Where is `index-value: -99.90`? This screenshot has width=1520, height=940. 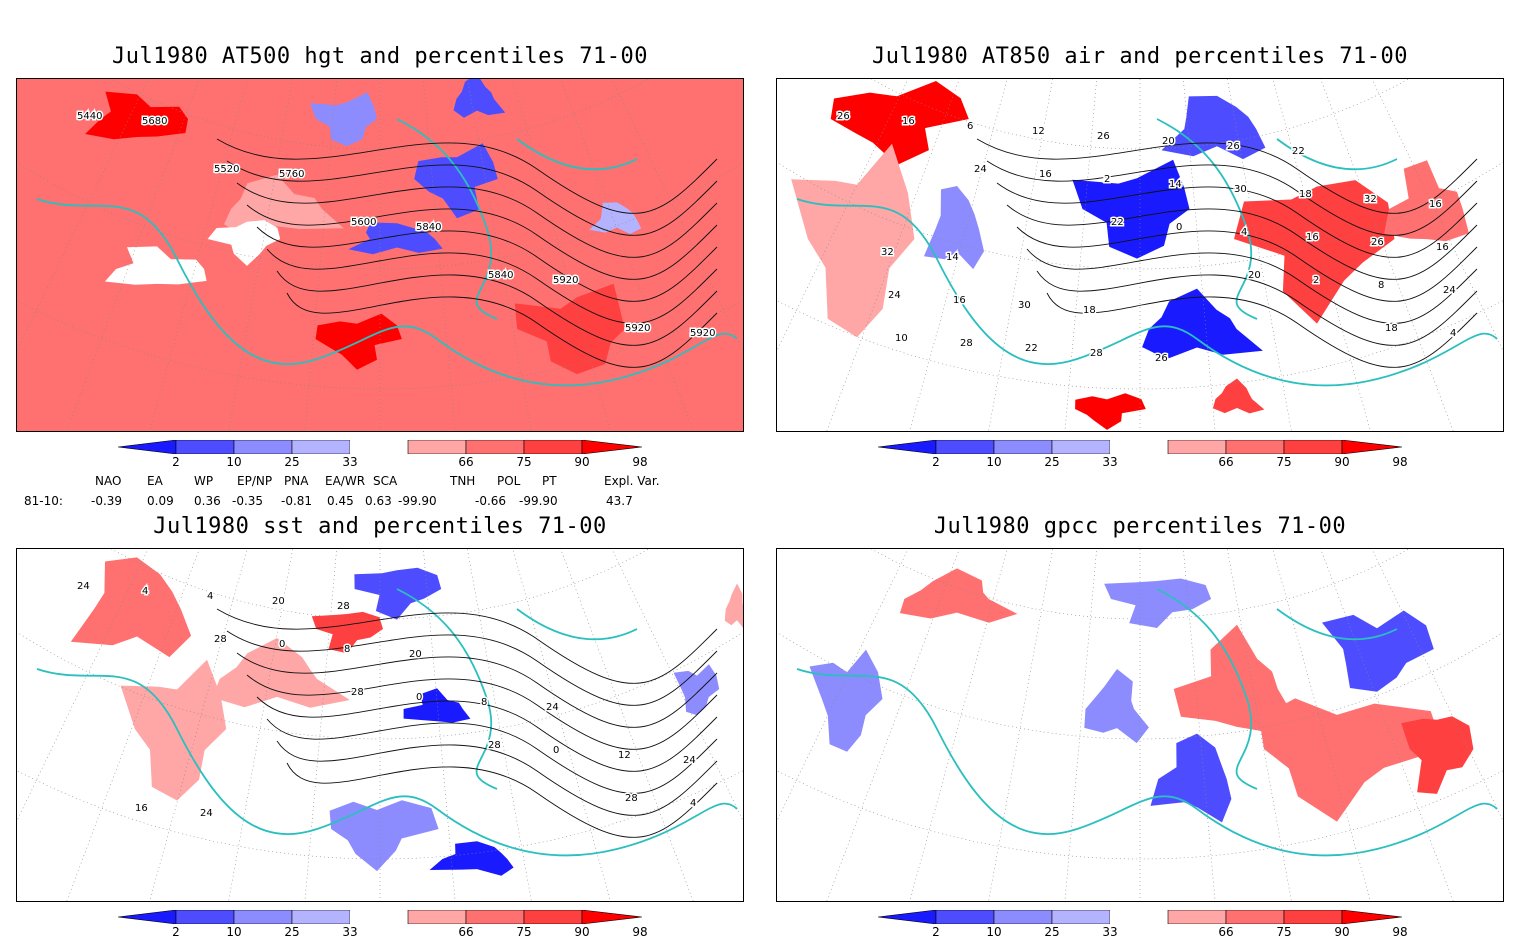 index-value: -99.90 is located at coordinates (538, 501).